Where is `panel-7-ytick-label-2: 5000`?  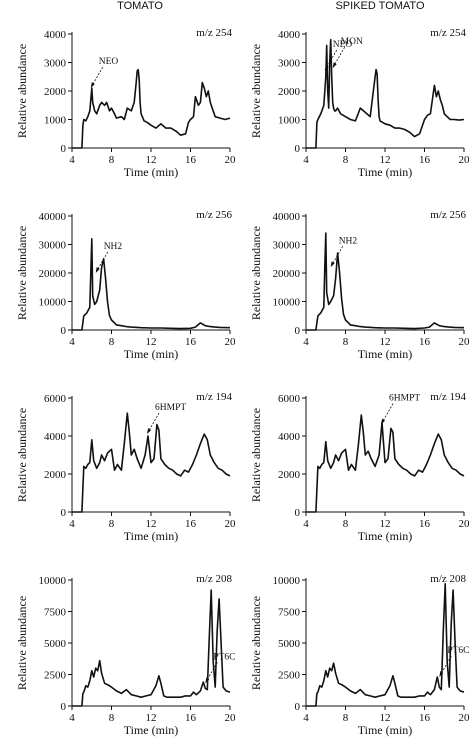
panel-7-ytick-label-2: 5000 is located at coordinates (55, 644).